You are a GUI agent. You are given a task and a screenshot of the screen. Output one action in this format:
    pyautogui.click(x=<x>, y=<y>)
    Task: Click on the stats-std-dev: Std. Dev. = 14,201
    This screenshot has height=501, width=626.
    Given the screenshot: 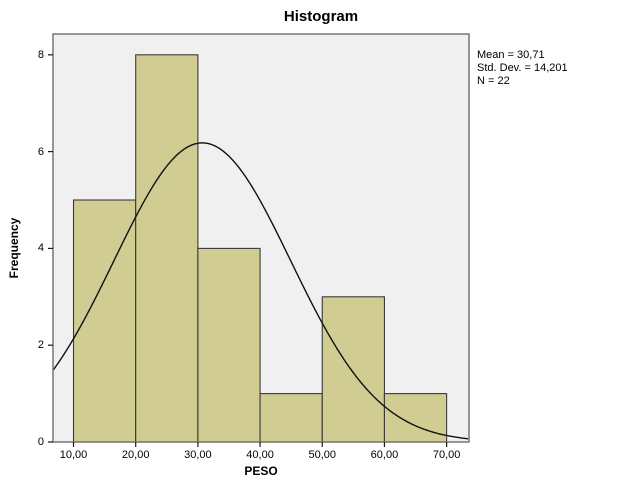 What is the action you would take?
    pyautogui.click(x=522, y=68)
    